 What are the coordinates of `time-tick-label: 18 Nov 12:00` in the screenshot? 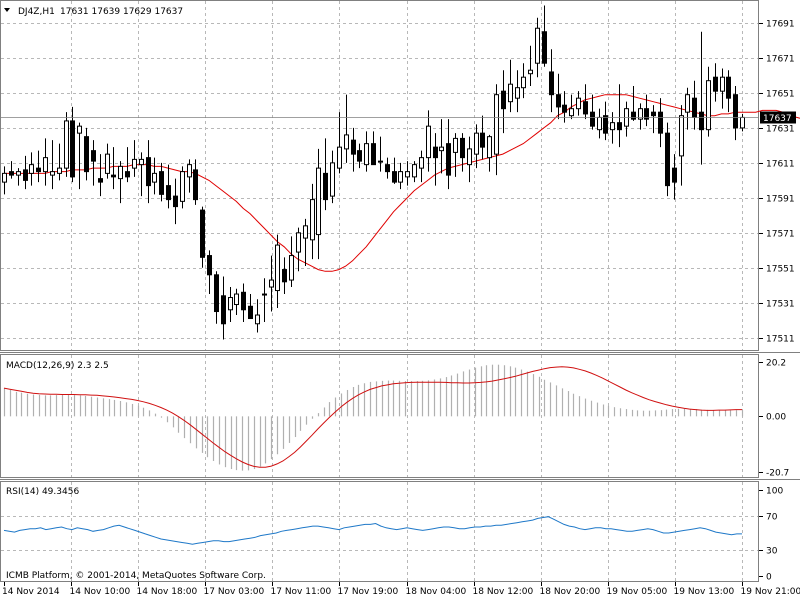 It's located at (503, 592).